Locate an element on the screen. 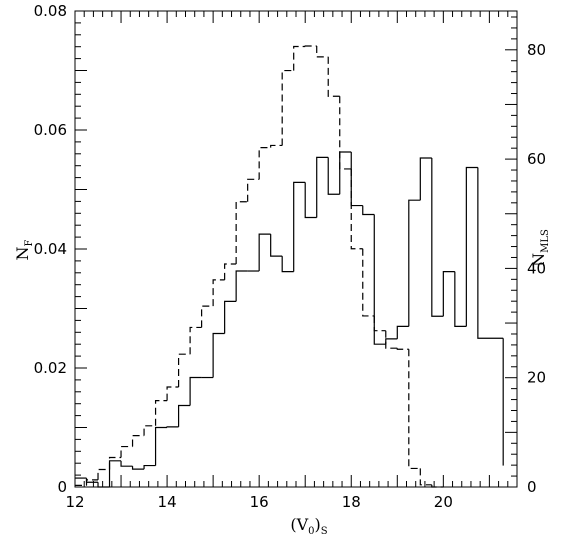  x-tick-label: 20 is located at coordinates (443, 502).